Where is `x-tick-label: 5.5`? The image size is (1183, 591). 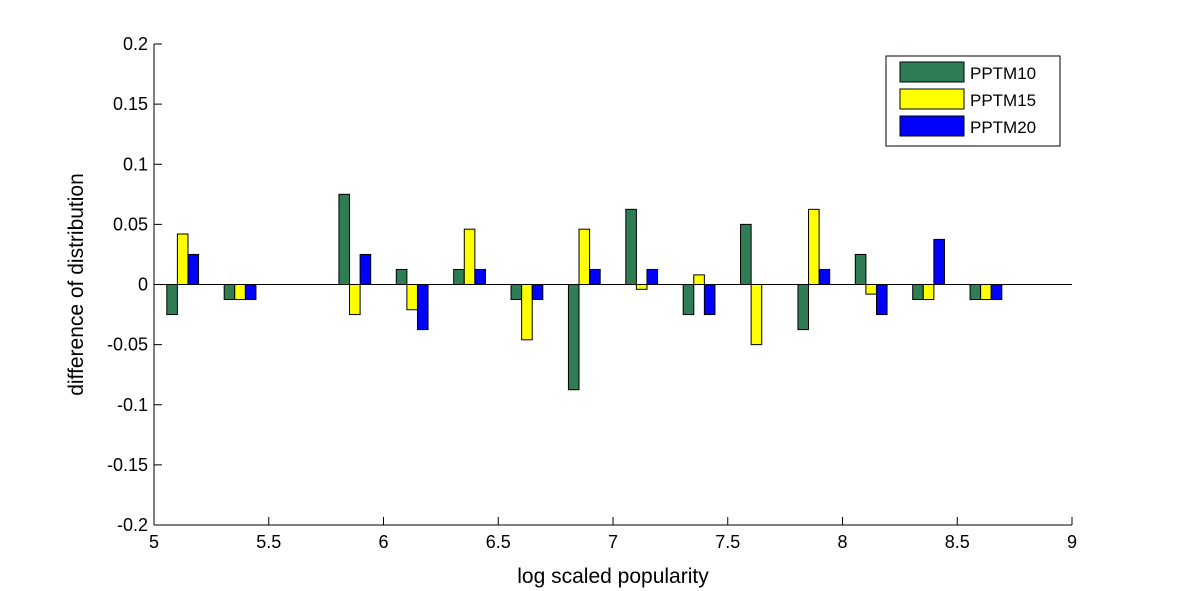 x-tick-label: 5.5 is located at coordinates (268, 542).